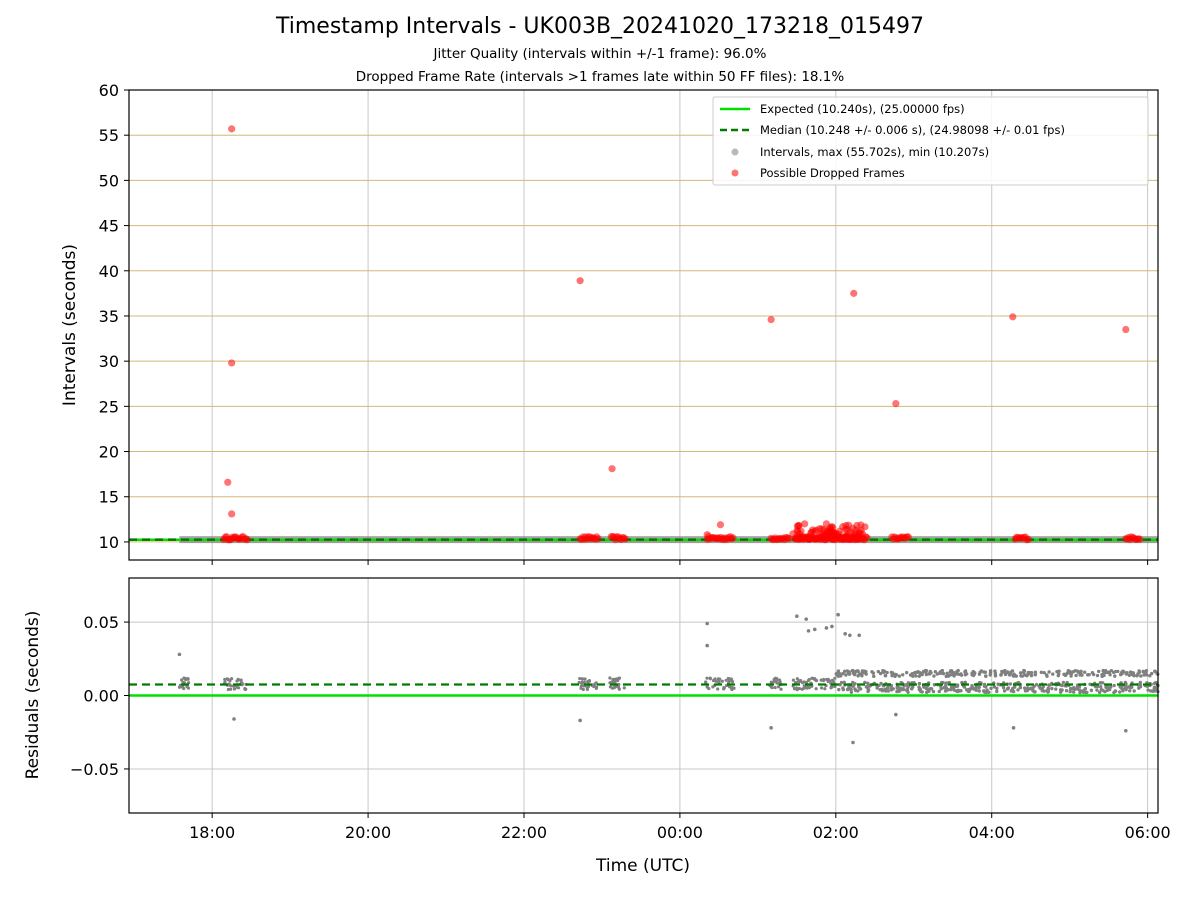 This screenshot has height=900, width=1200. Describe the element at coordinates (33, 695) in the screenshot. I see `residuals-y-axis-label: Residuals (seconds)` at that location.